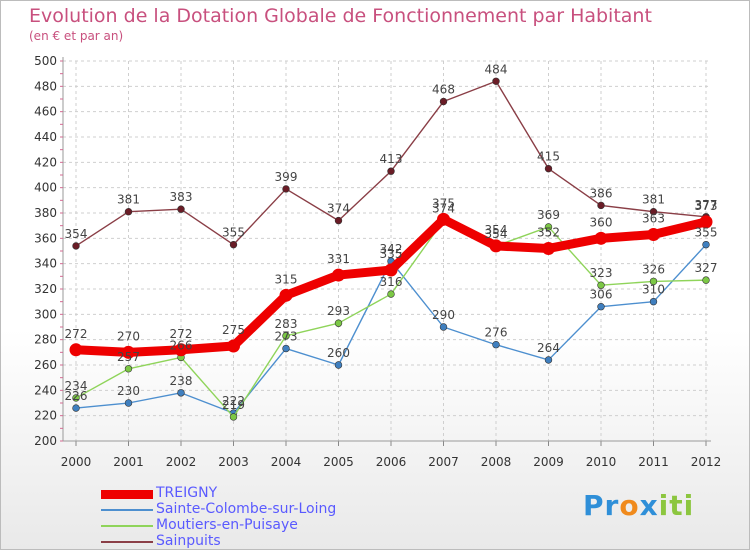 The image size is (750, 550). Describe the element at coordinates (45, 264) in the screenshot. I see `y-tick-label: 340` at that location.